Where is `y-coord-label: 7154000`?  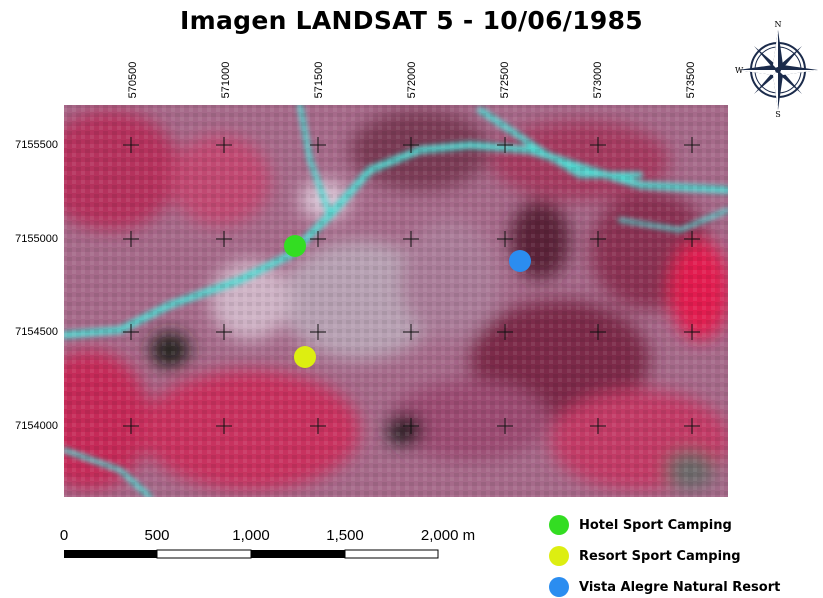
y-coord-label: 7154000 is located at coordinates (36, 426).